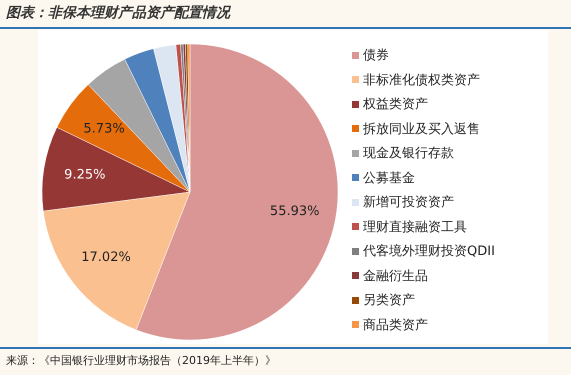  Describe the element at coordinates (421, 129) in the screenshot. I see `legend-label: 拆放同业及买入返售` at that location.